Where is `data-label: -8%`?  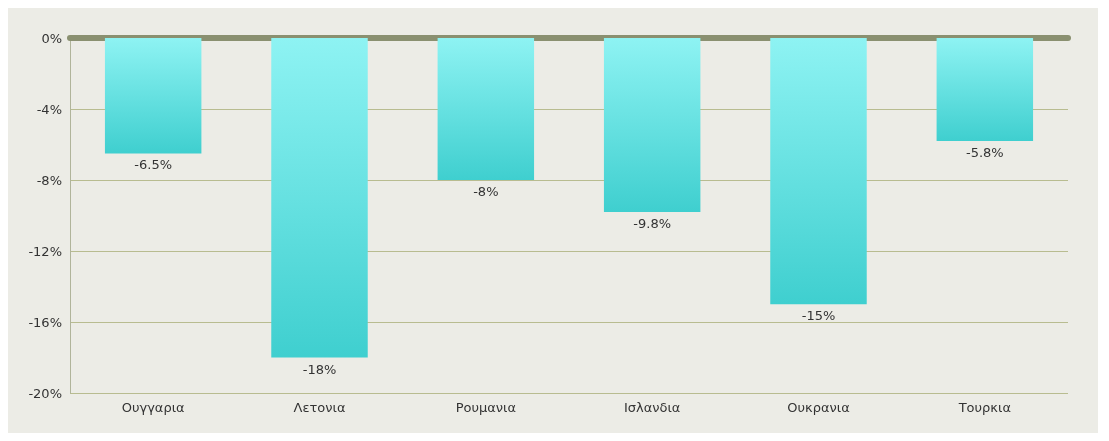 data-label: -8% is located at coordinates (486, 191).